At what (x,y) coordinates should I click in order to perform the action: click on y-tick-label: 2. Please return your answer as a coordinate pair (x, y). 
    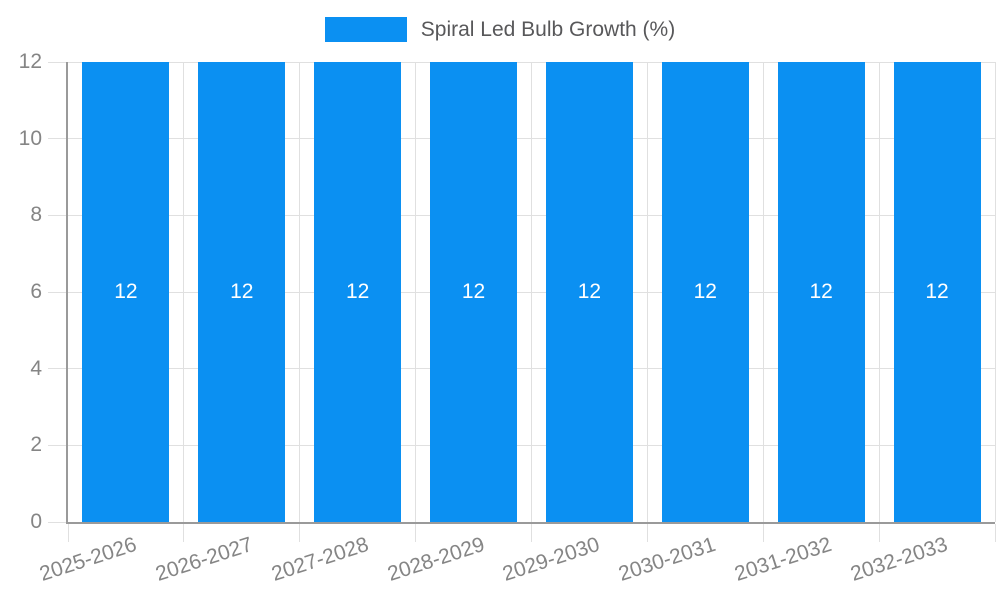
    Looking at the image, I should click on (36, 445).